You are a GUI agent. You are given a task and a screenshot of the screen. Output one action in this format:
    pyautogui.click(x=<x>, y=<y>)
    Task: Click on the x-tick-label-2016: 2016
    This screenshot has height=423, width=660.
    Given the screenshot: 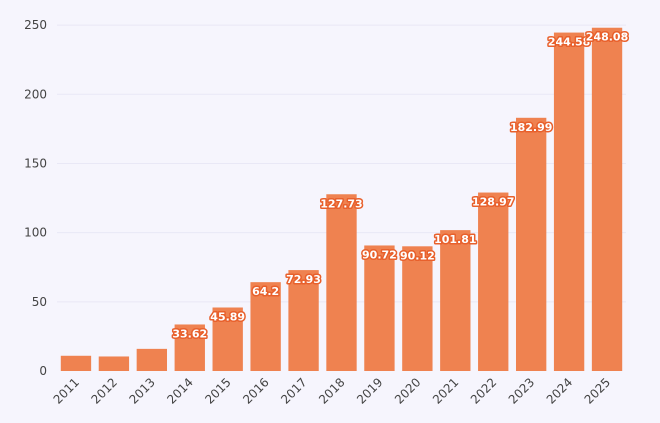 What is the action you would take?
    pyautogui.click(x=255, y=390)
    